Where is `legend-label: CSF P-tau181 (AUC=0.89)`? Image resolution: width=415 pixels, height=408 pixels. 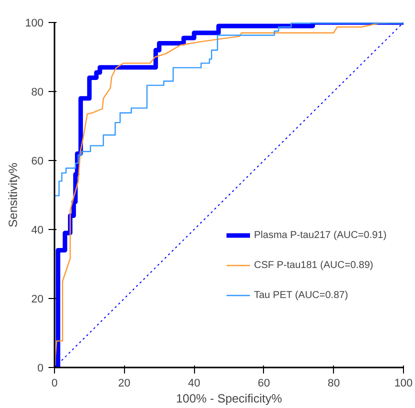 legend-label: CSF P-tau181 (AUC=0.89) is located at coordinates (314, 265).